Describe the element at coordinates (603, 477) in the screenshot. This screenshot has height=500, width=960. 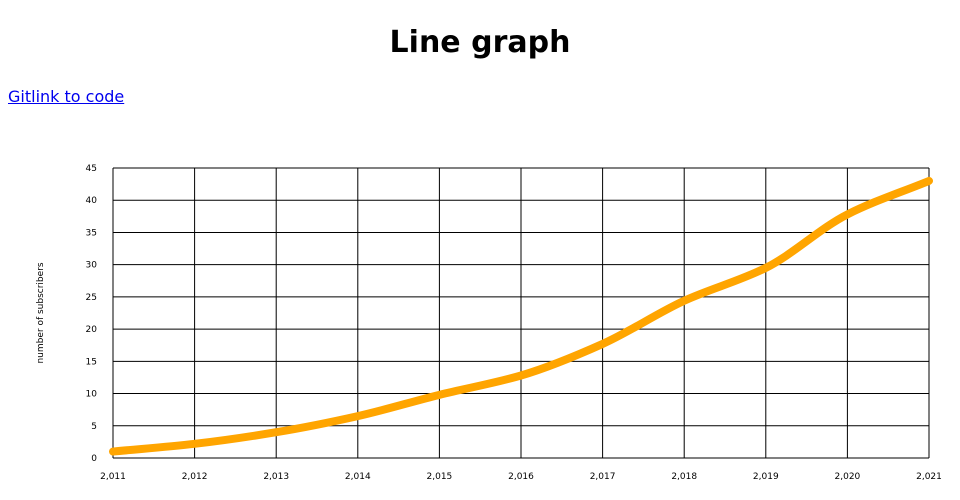
I see `x-tick-label: 2,017` at that location.